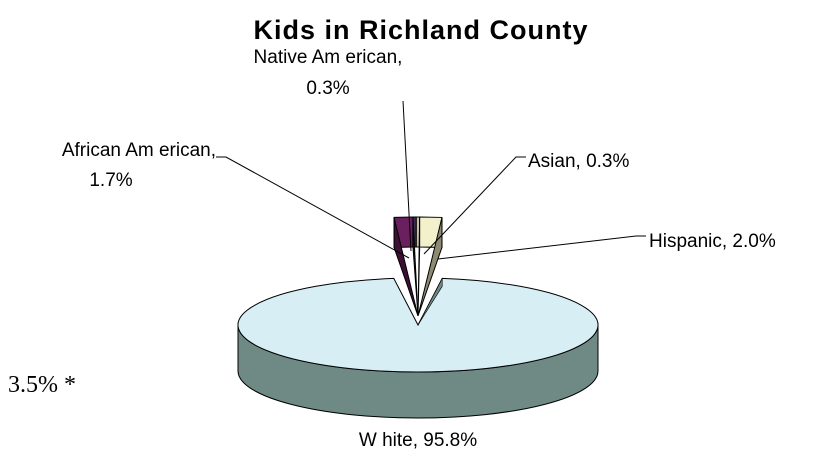  What do you see at coordinates (418, 440) in the screenshot?
I see `slice-label-white: W hite, 95.8%` at bounding box center [418, 440].